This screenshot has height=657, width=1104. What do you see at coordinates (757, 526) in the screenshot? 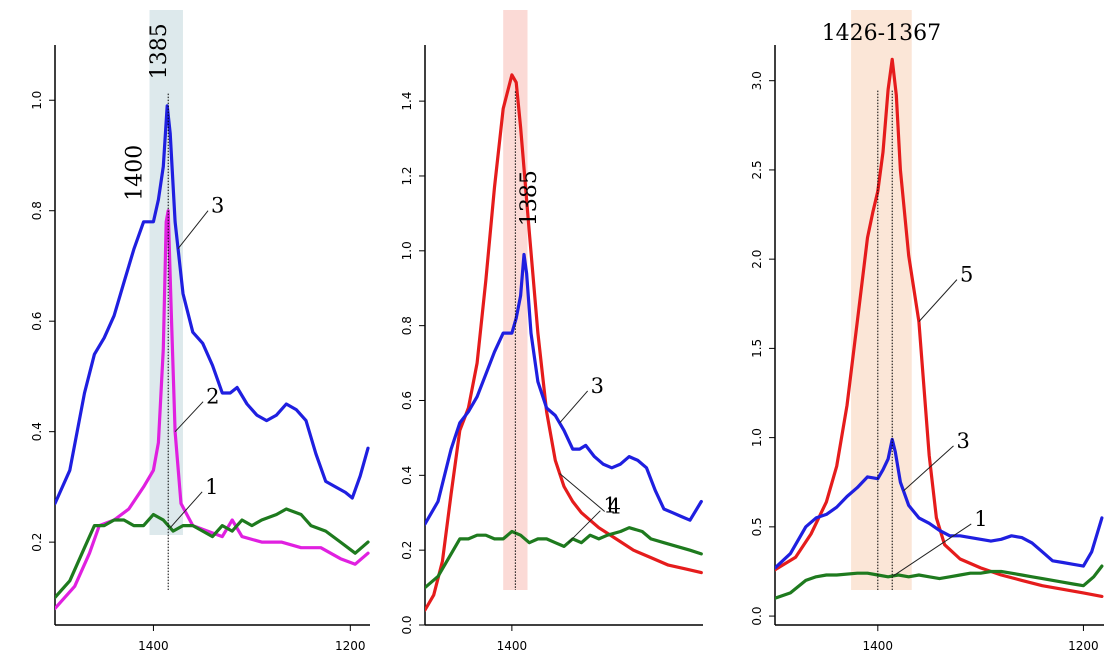
I see `y-tick-label: 0.5` at bounding box center [757, 526].